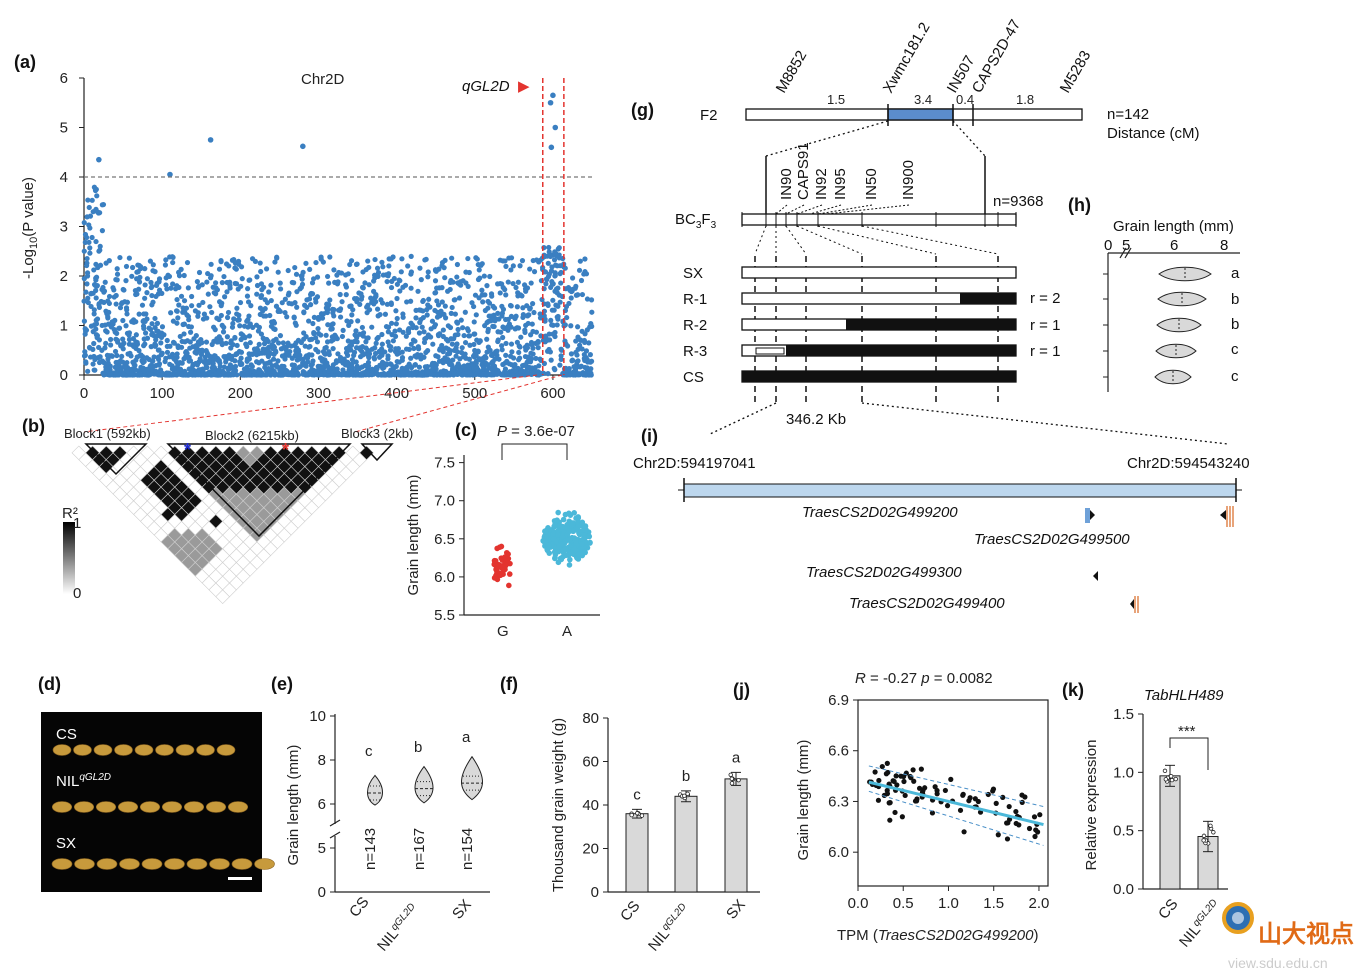 The width and height of the screenshot is (1370, 974). What do you see at coordinates (1108, 245) in the screenshot?
I see `h-tick-0: 0` at bounding box center [1108, 245].